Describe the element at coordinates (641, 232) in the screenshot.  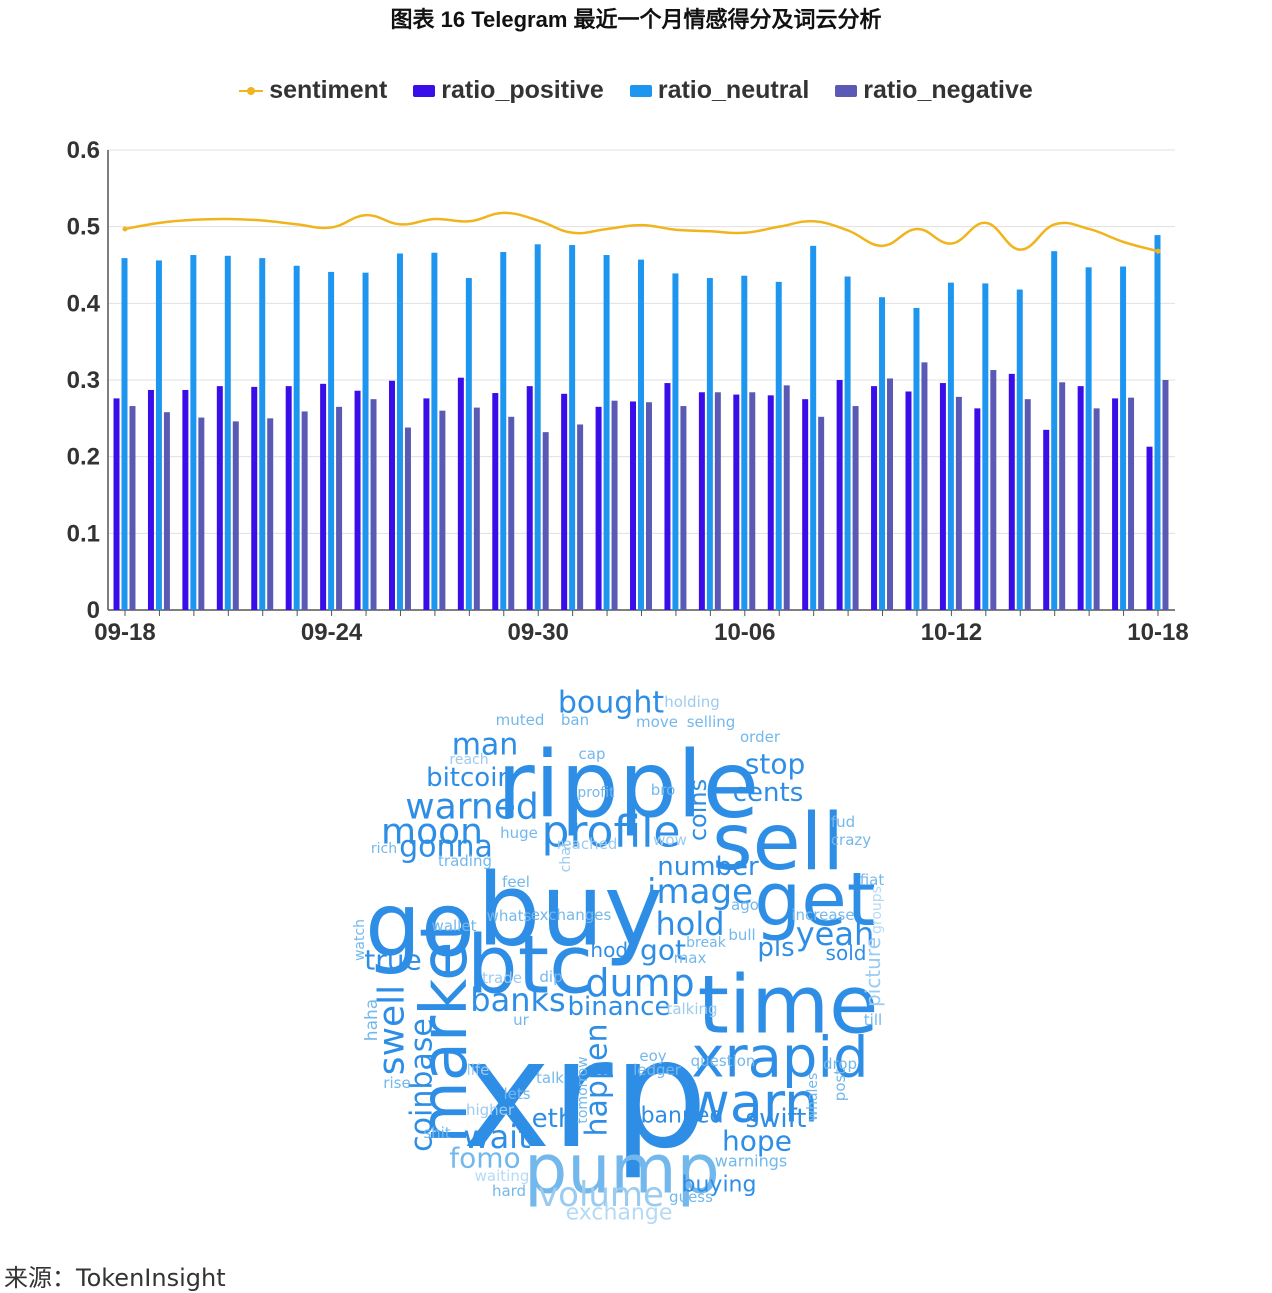
I see `sentiment-line` at that location.